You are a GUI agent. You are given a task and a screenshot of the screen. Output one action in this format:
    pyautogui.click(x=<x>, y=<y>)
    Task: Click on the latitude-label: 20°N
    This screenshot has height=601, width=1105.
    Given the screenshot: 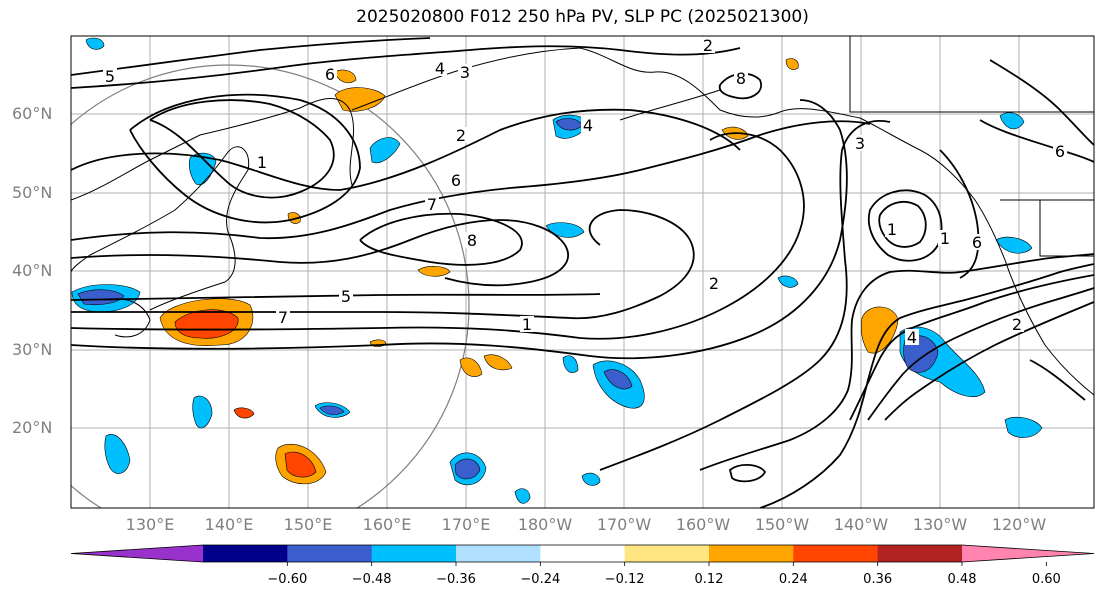 What is the action you would take?
    pyautogui.click(x=32, y=427)
    